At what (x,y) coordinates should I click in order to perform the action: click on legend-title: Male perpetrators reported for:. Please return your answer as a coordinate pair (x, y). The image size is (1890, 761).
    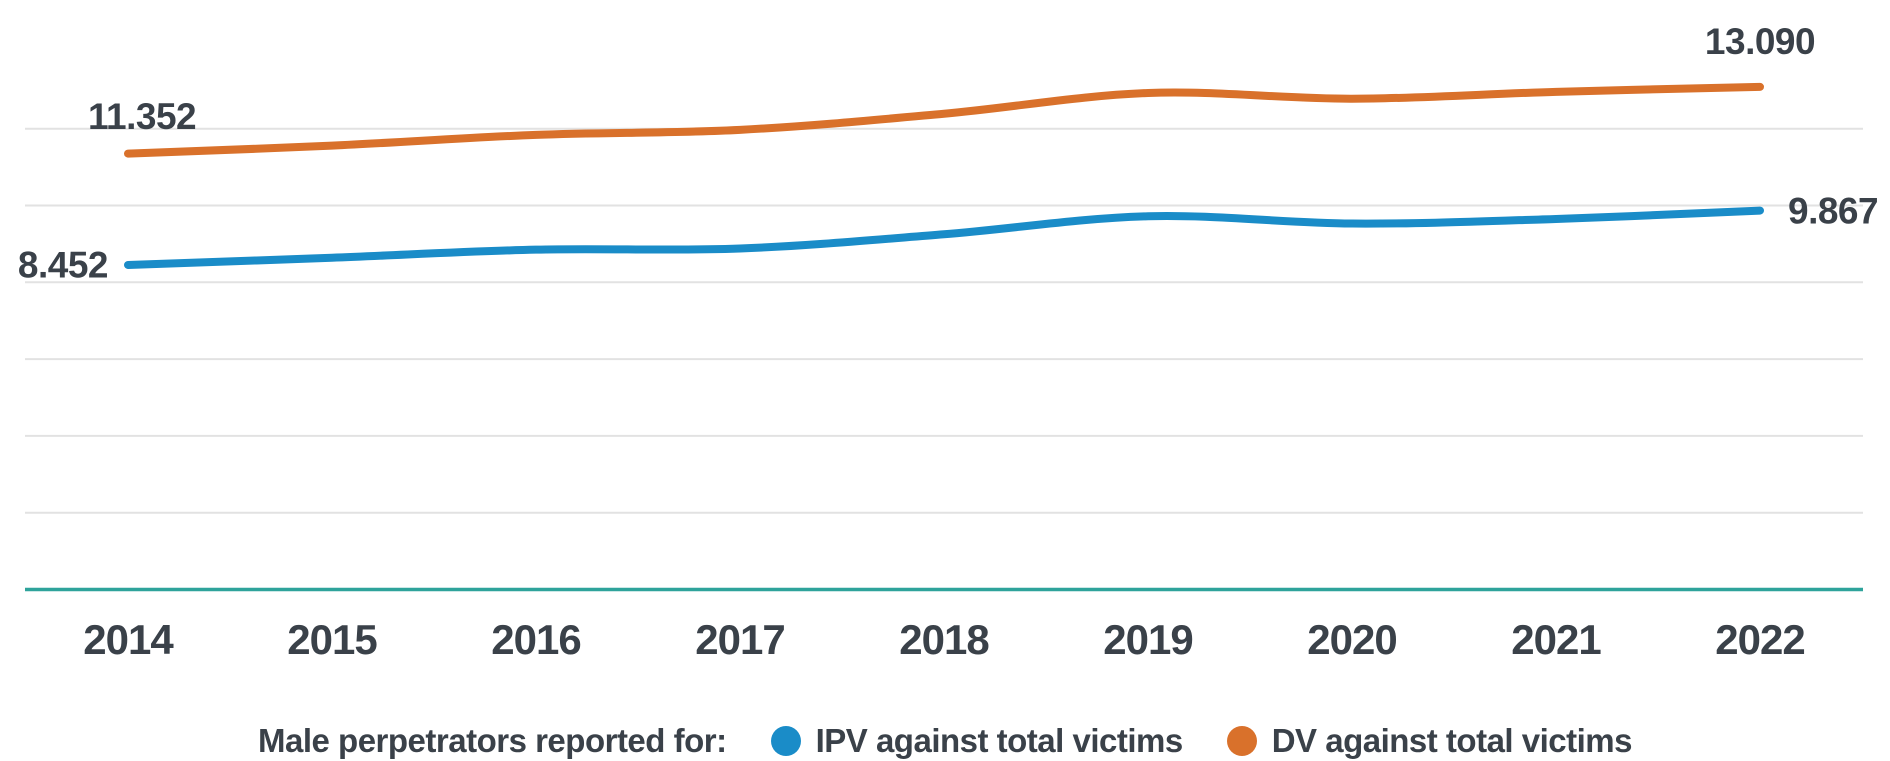
    Looking at the image, I should click on (492, 740).